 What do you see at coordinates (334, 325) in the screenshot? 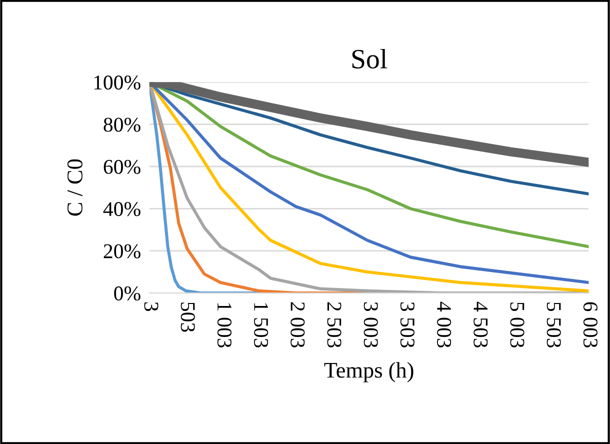
I see `x-tick-label: 2 503` at bounding box center [334, 325].